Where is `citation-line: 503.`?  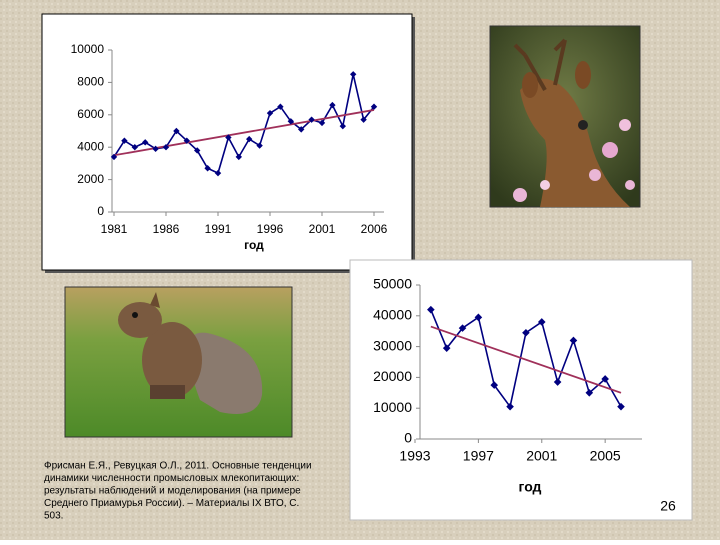 citation-line: 503. is located at coordinates (53, 516).